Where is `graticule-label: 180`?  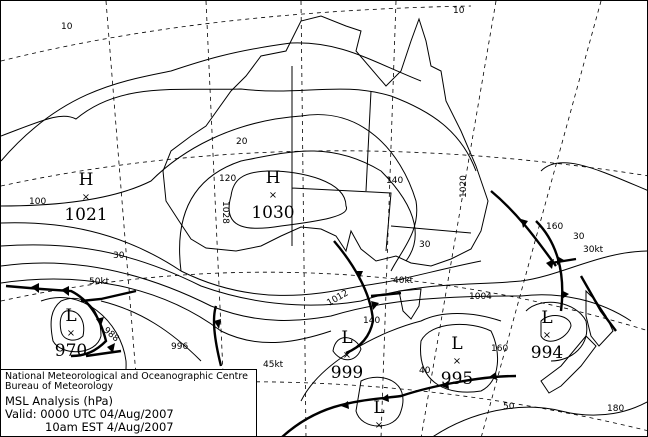 graticule-label: 180 is located at coordinates (615, 409).